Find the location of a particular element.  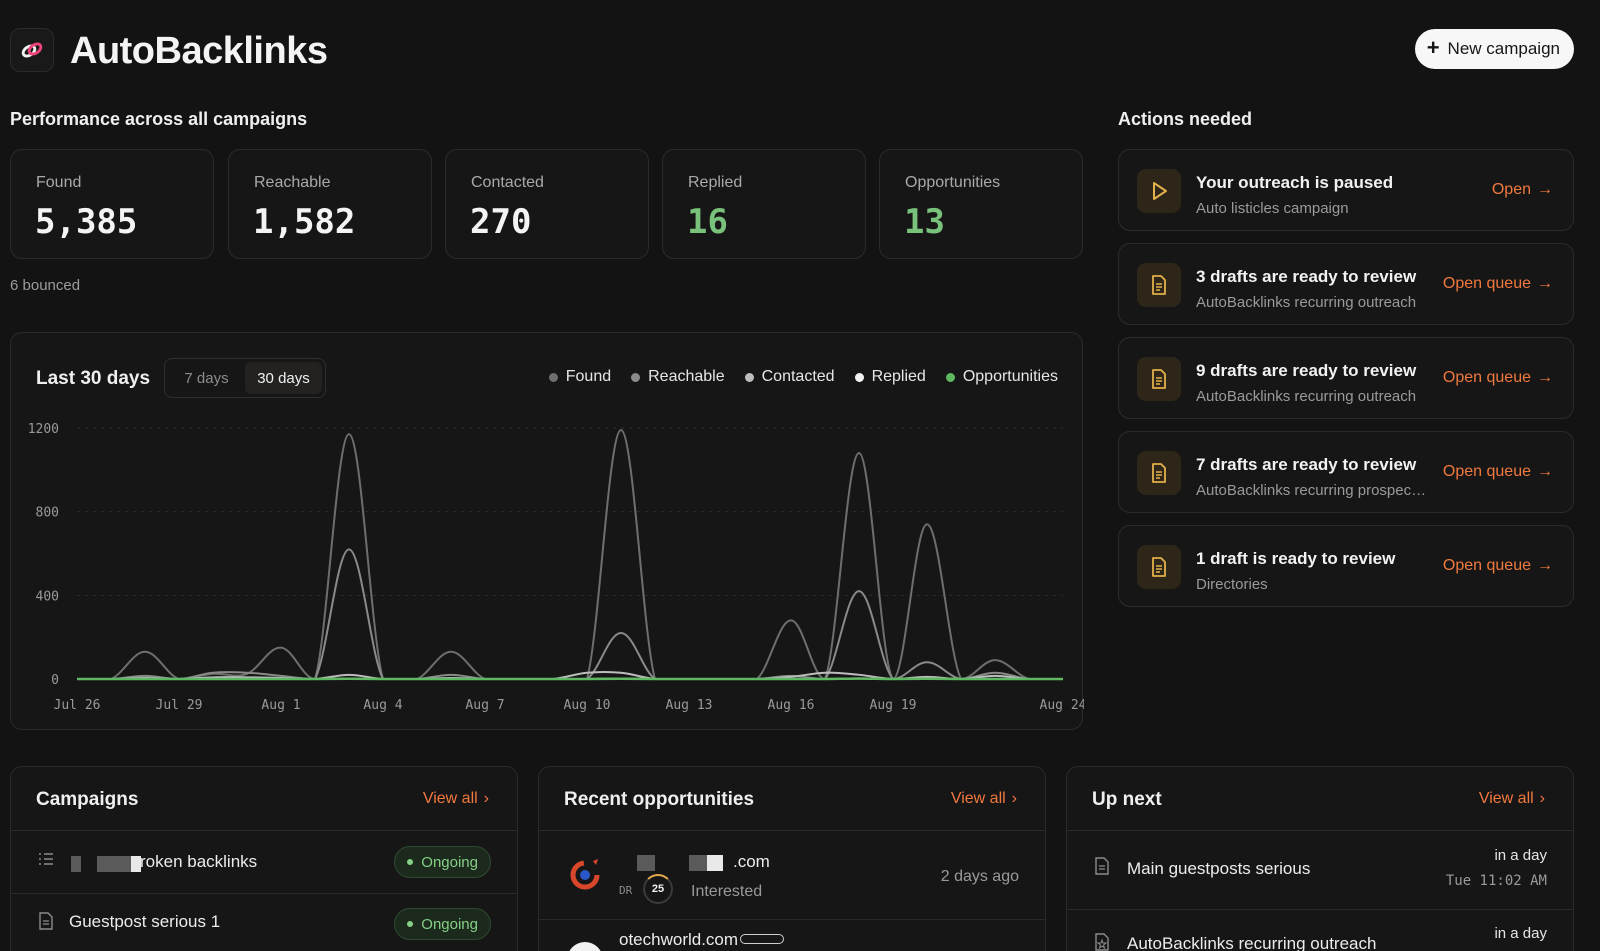

opportunity-row: otechworld.com is located at coordinates (792, 935).